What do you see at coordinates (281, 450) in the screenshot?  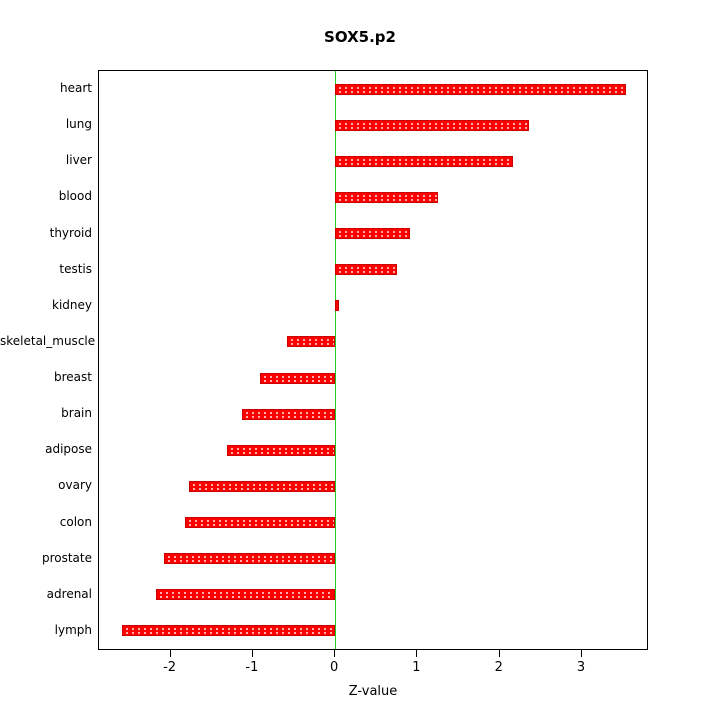 I see `bar-adipose` at bounding box center [281, 450].